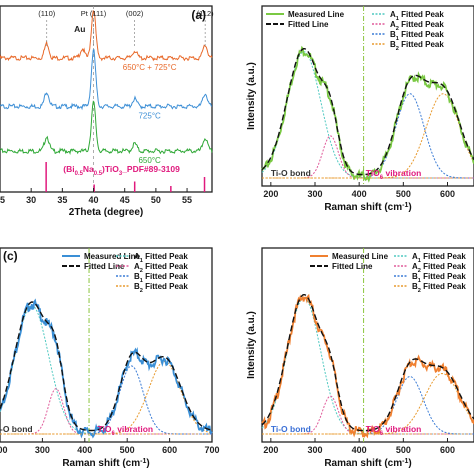 Image resolution: width=474 pixels, height=474 pixels. I want to click on reference-label-part: 0.5, so click(98, 174).